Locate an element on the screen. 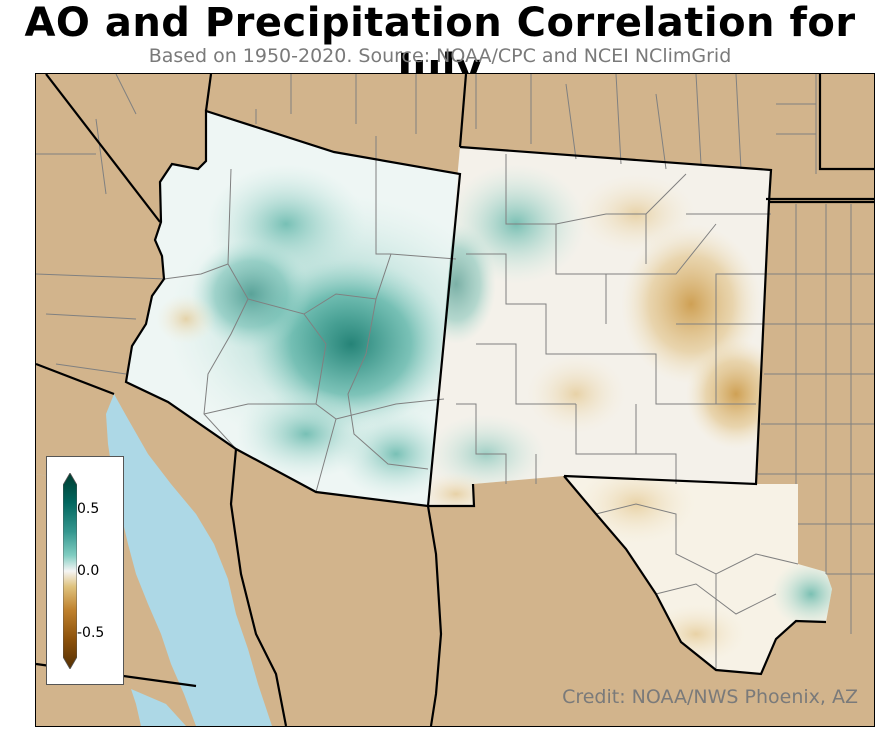  colorbar is located at coordinates (70, 571).